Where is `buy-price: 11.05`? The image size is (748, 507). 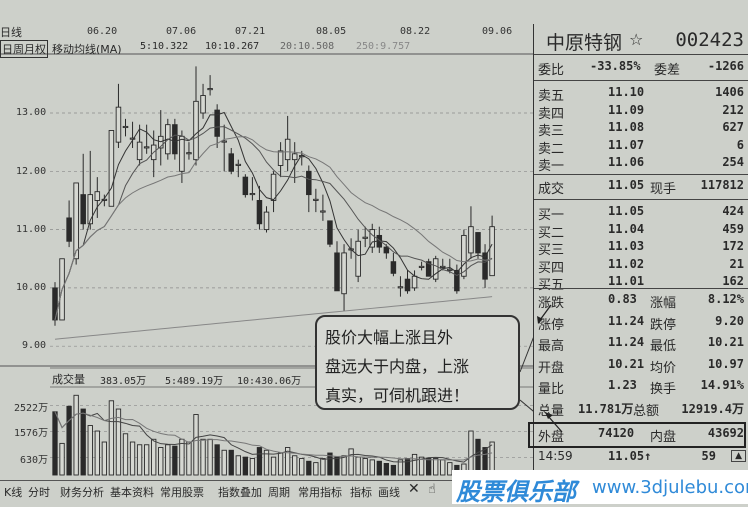
buy-price: 11.05 is located at coordinates (626, 211).